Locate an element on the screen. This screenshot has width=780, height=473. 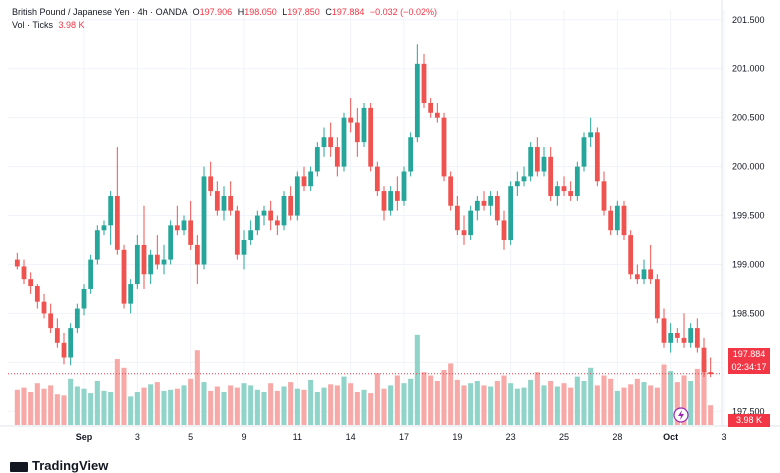
flash-icon-glyph is located at coordinates (681, 415).